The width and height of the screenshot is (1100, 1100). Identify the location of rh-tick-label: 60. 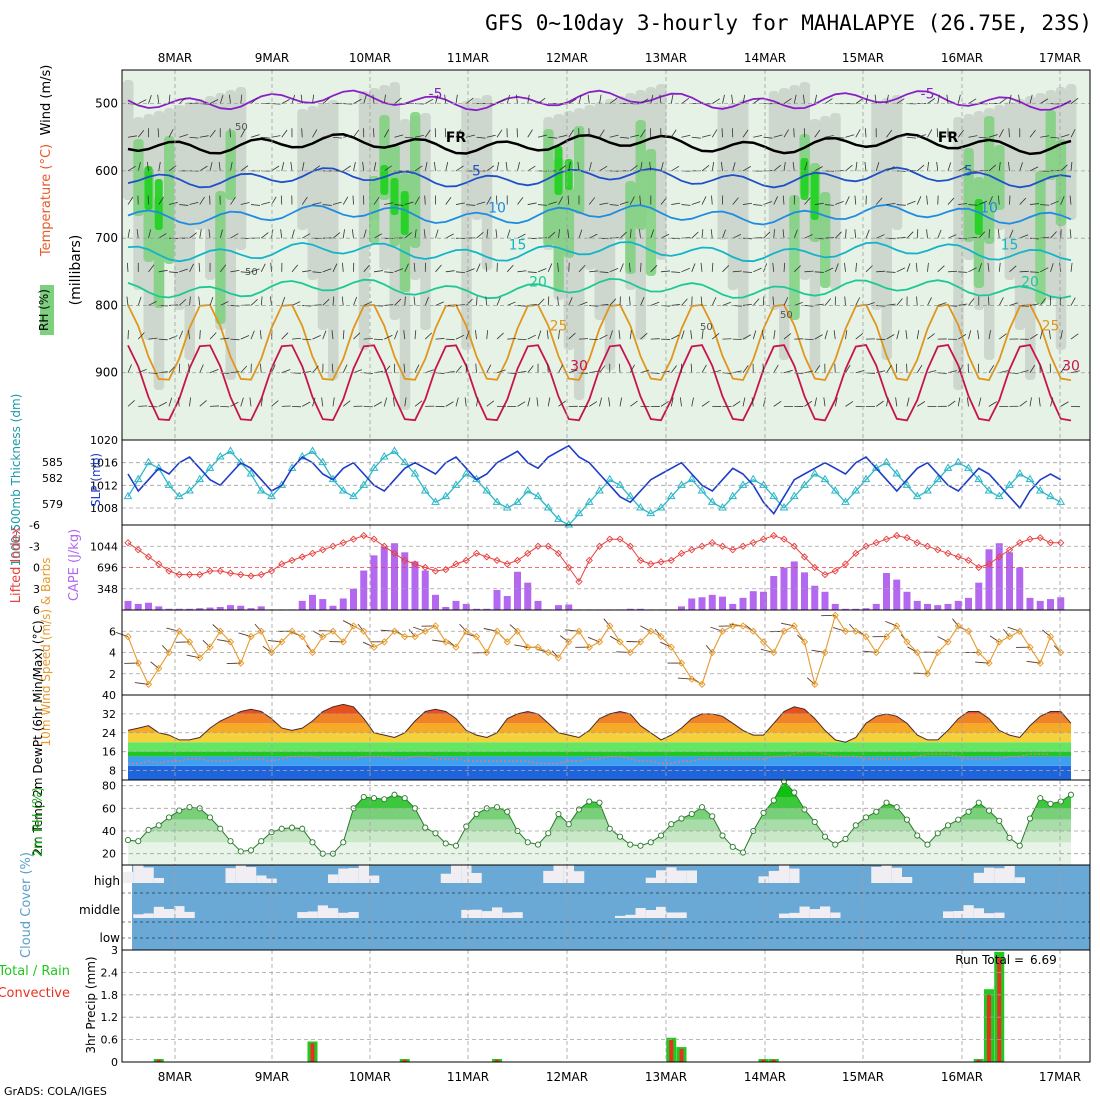
(109, 808).